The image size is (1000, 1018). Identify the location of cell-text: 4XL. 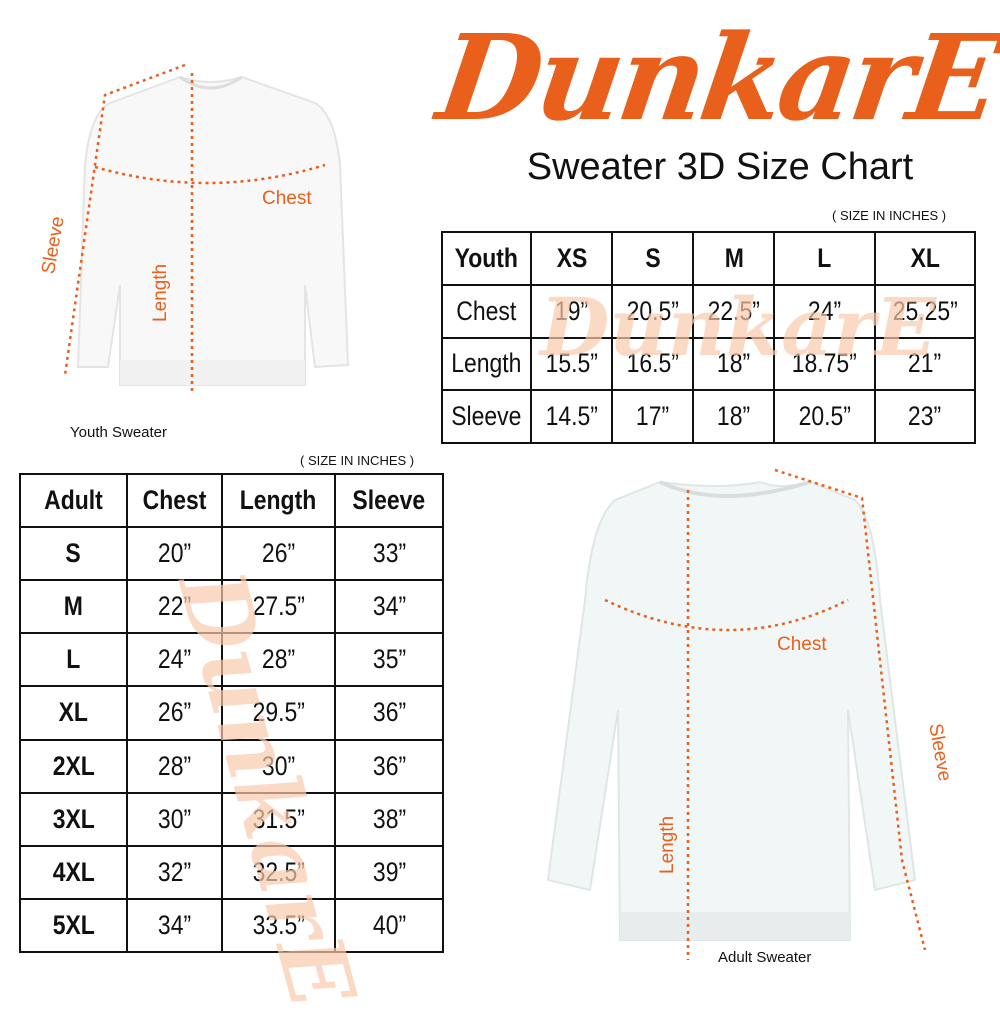
(73, 871).